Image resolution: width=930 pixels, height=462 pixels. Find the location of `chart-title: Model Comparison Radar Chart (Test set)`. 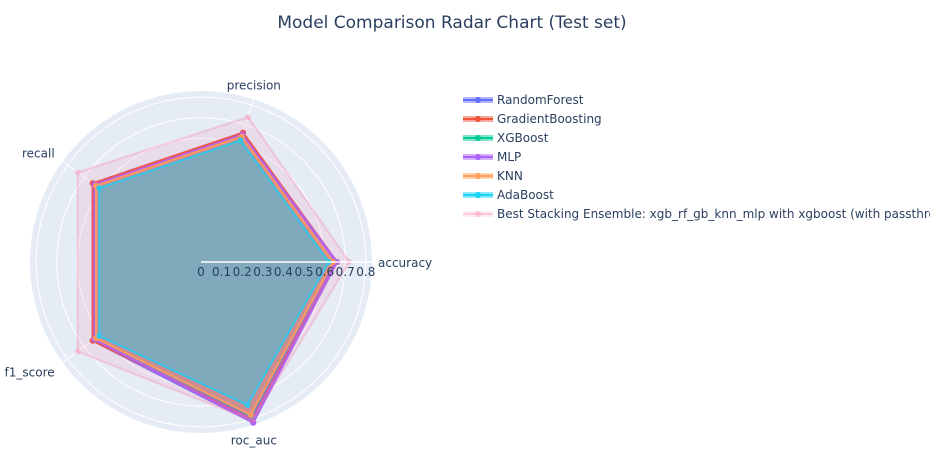

chart-title: Model Comparison Radar Chart (Test set) is located at coordinates (451, 23).